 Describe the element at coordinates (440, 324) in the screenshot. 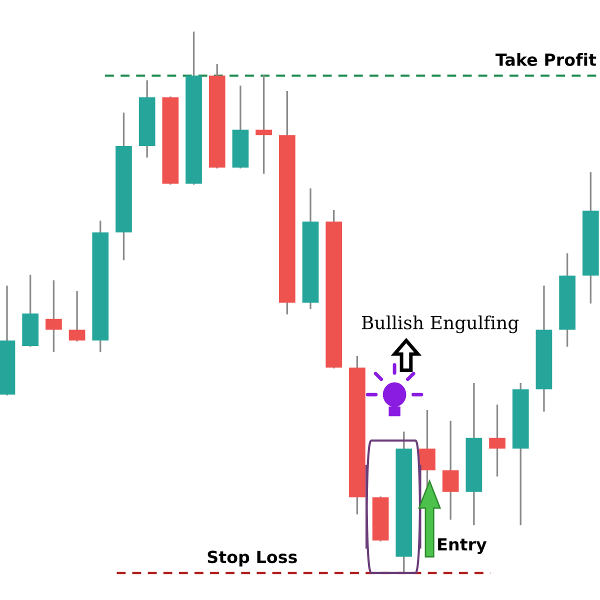

I see `annotation: Bullish Engulfing` at that location.